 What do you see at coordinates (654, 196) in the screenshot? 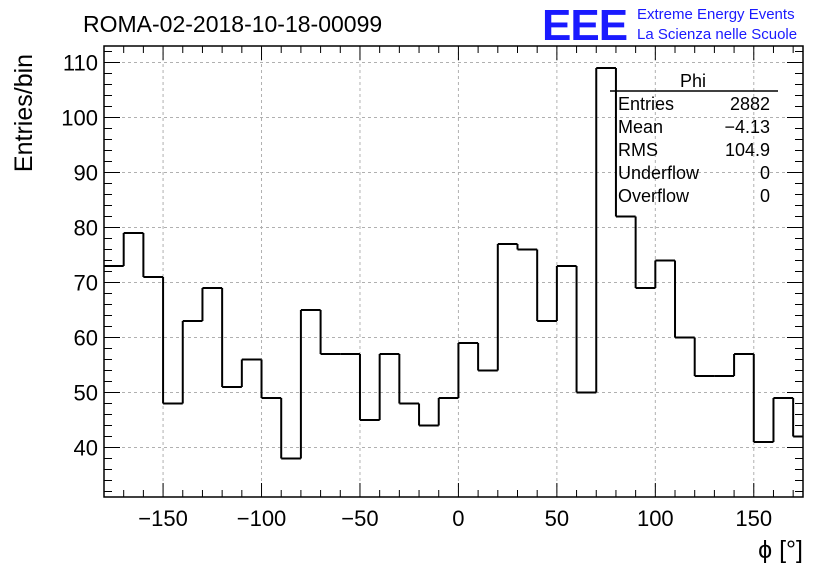
I see `stats-row-label: Overflow` at bounding box center [654, 196].